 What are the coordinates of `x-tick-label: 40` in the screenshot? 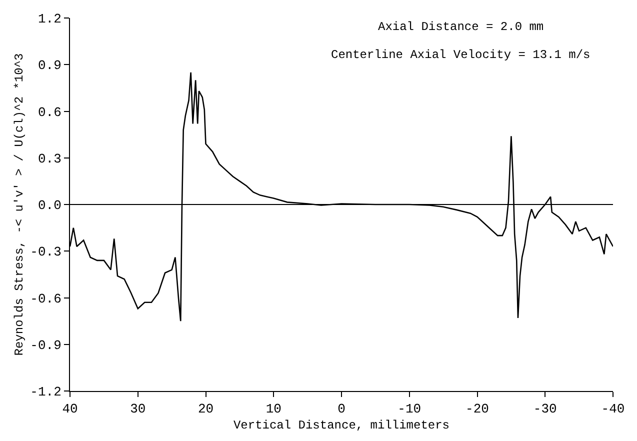 It's located at (70, 409).